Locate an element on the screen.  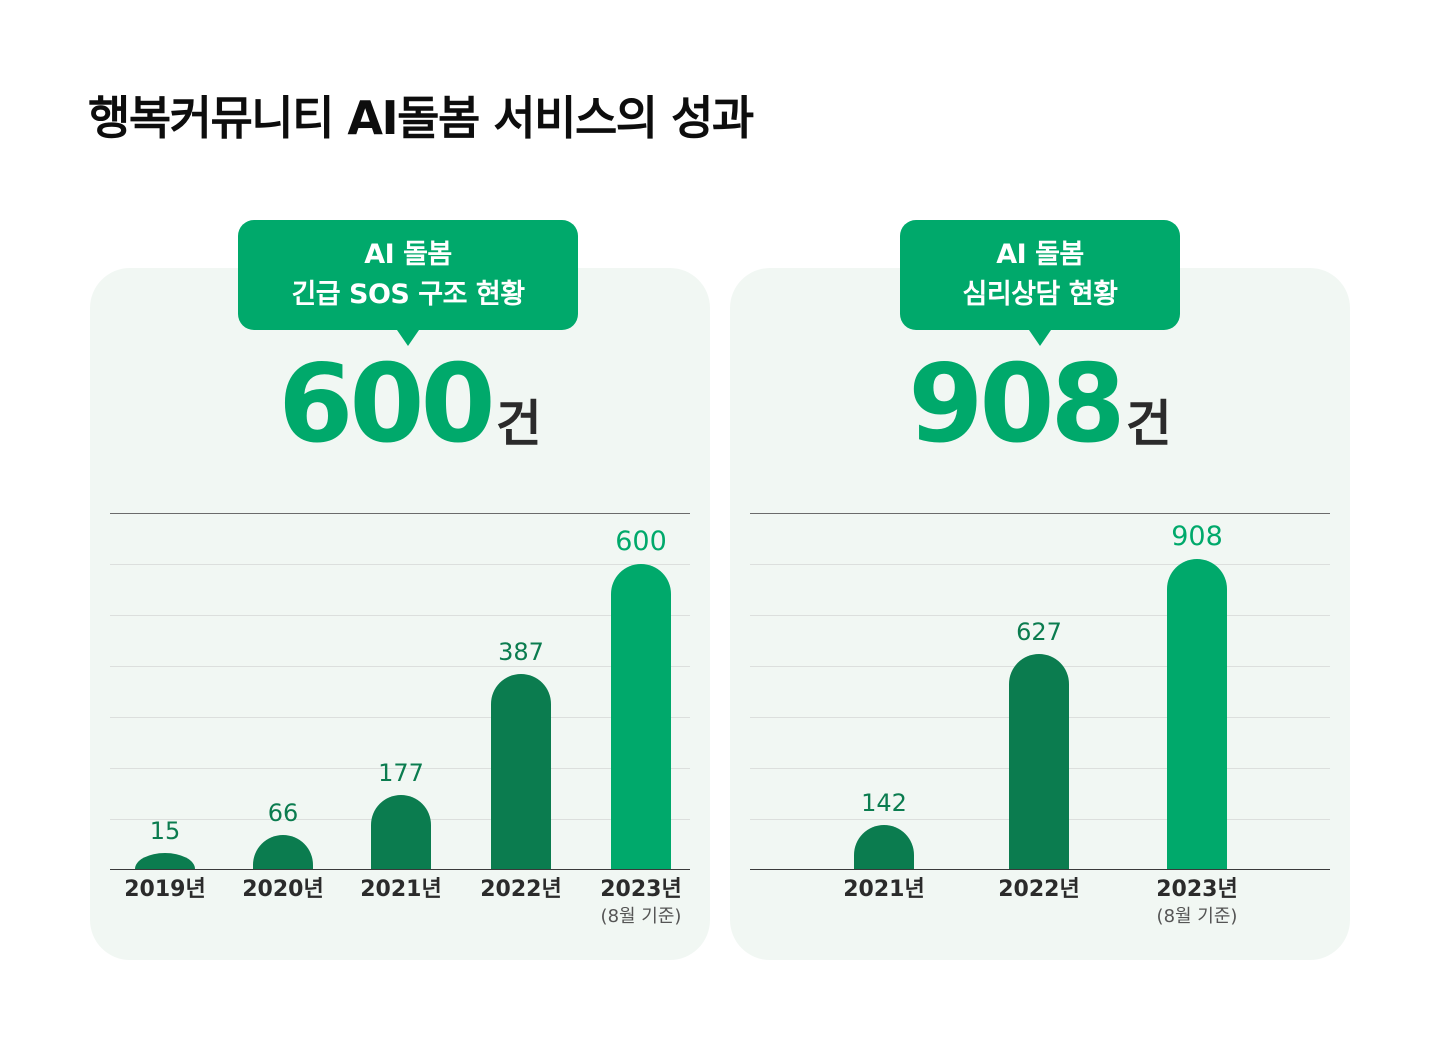
bar-value-label: 177 is located at coordinates (401, 773).